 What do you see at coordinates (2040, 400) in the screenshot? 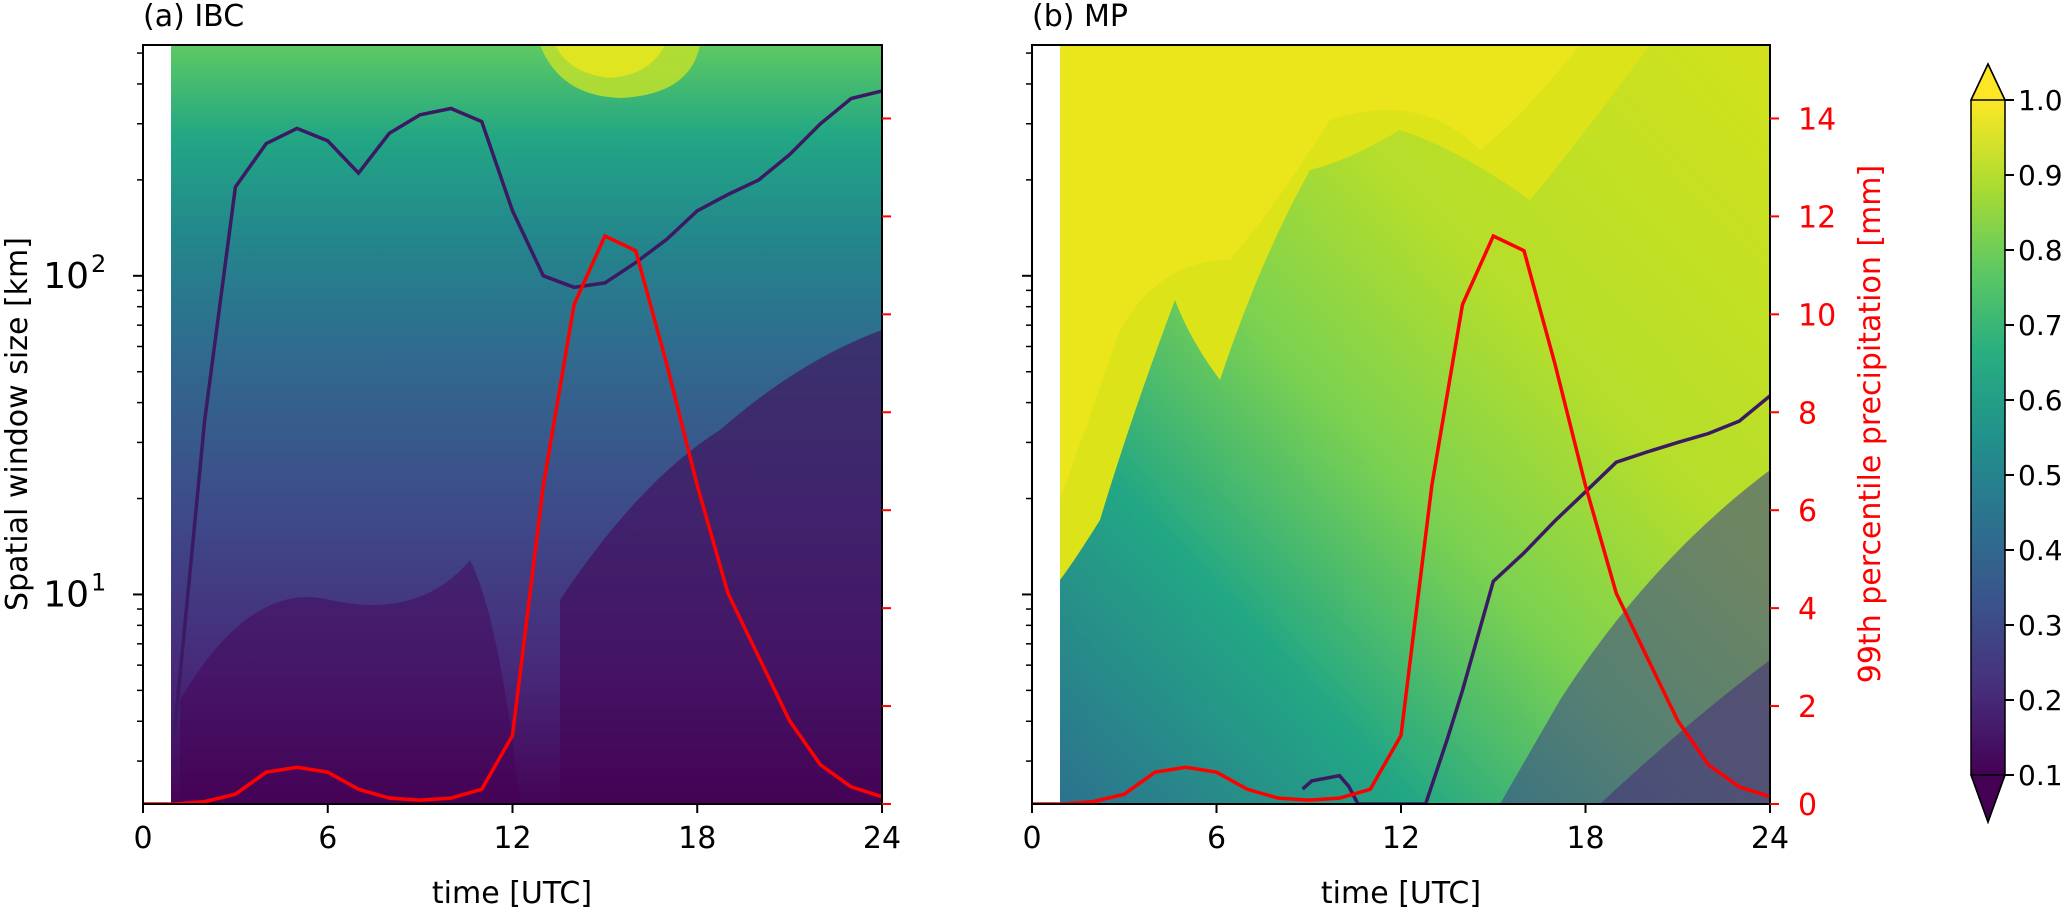
I see `colorbar-tick-label: 0.6` at bounding box center [2040, 400].